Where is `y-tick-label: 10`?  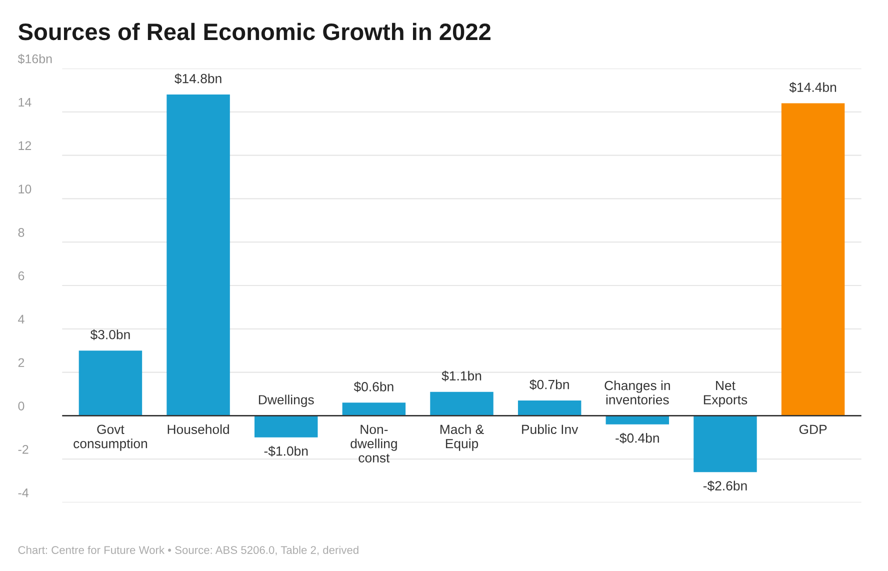
y-tick-label: 10 is located at coordinates (25, 189).